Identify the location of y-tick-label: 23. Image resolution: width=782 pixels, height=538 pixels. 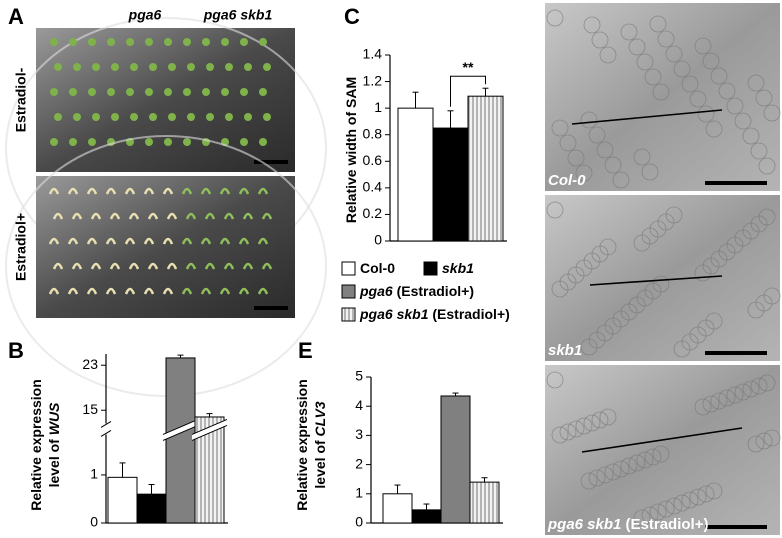
(90, 364).